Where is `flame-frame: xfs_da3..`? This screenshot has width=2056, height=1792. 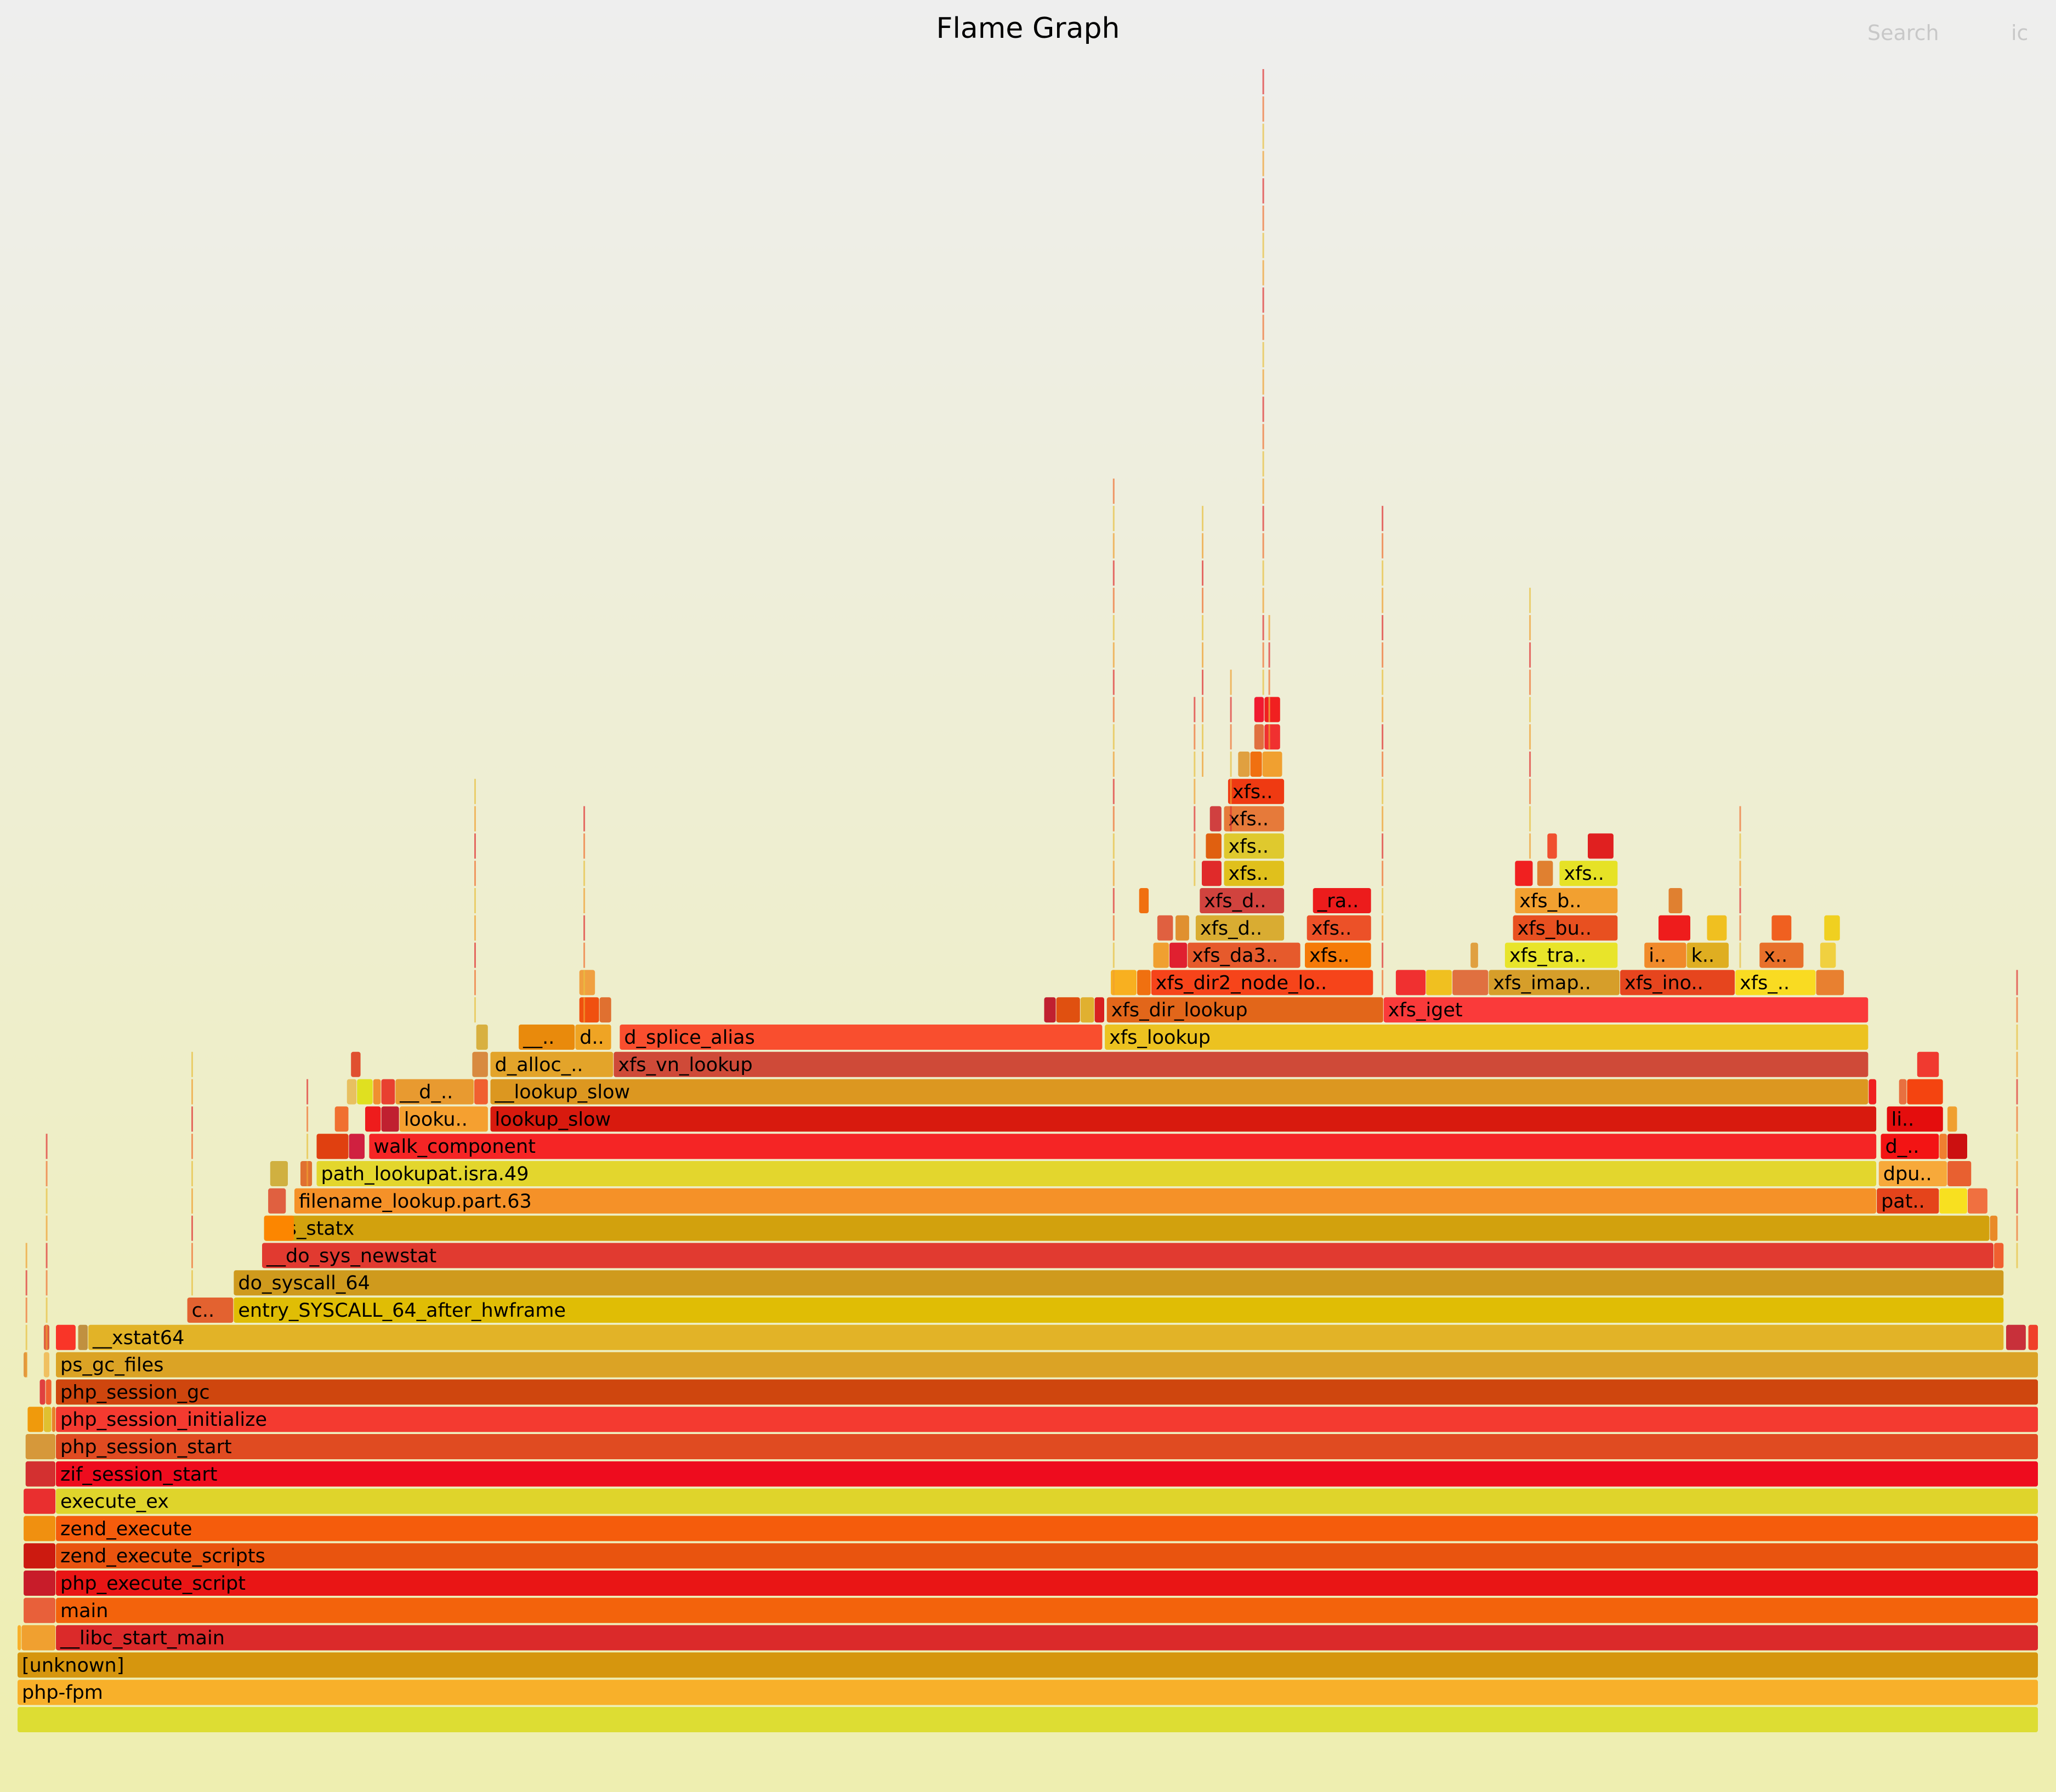 flame-frame: xfs_da3.. is located at coordinates (1244, 955).